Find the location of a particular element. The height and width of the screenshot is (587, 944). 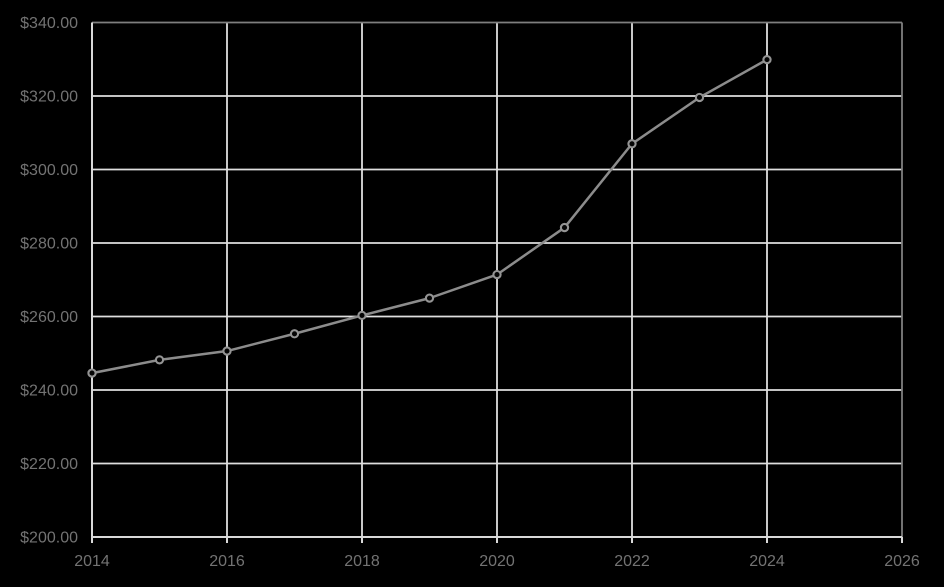

x-tick-label: 2026 is located at coordinates (902, 561).